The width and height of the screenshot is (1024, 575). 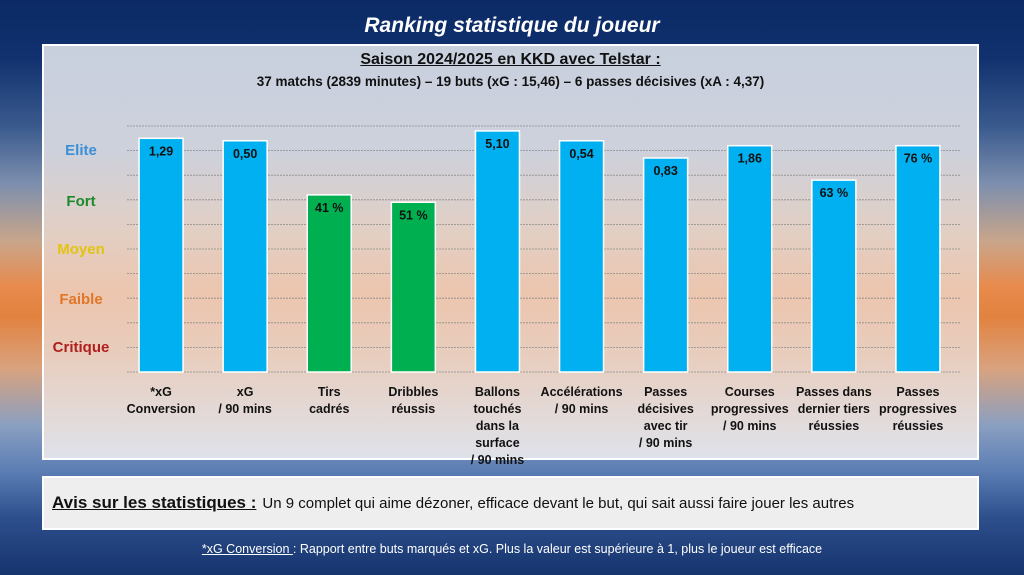 I want to click on category-label: Tirs cadrés, so click(x=329, y=401).